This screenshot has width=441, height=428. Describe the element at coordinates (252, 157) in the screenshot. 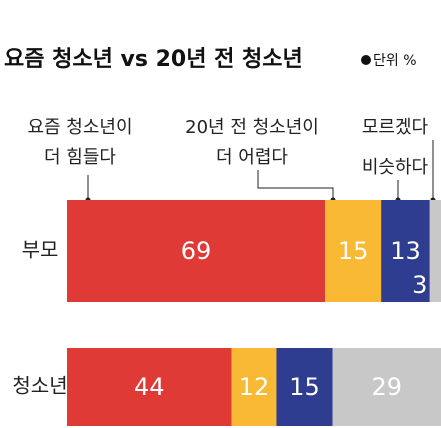

I see `legend-label: 더 어렵다` at that location.